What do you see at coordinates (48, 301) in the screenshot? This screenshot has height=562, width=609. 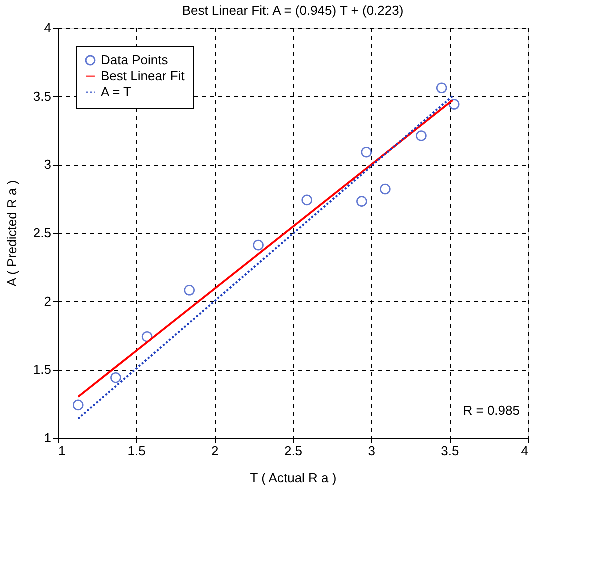 I see `y-tick-label: 2` at bounding box center [48, 301].